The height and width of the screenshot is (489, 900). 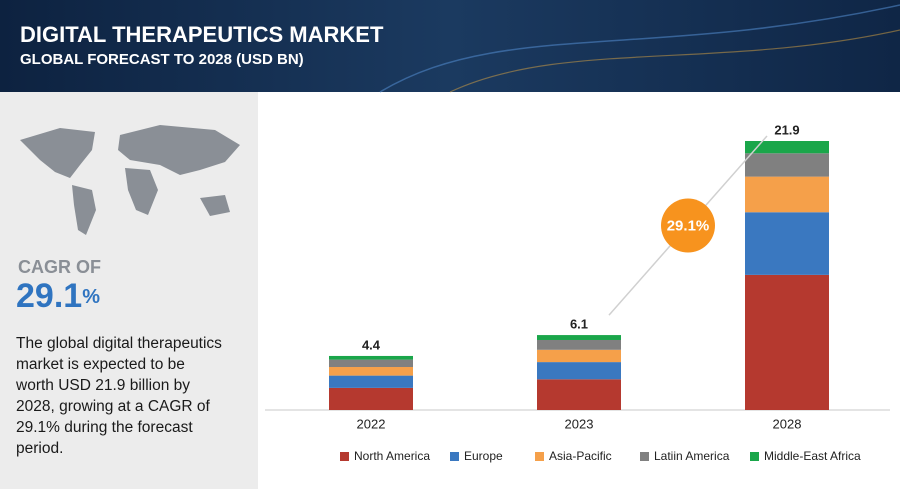 I want to click on x-tick-label: 2023, so click(x=579, y=423).